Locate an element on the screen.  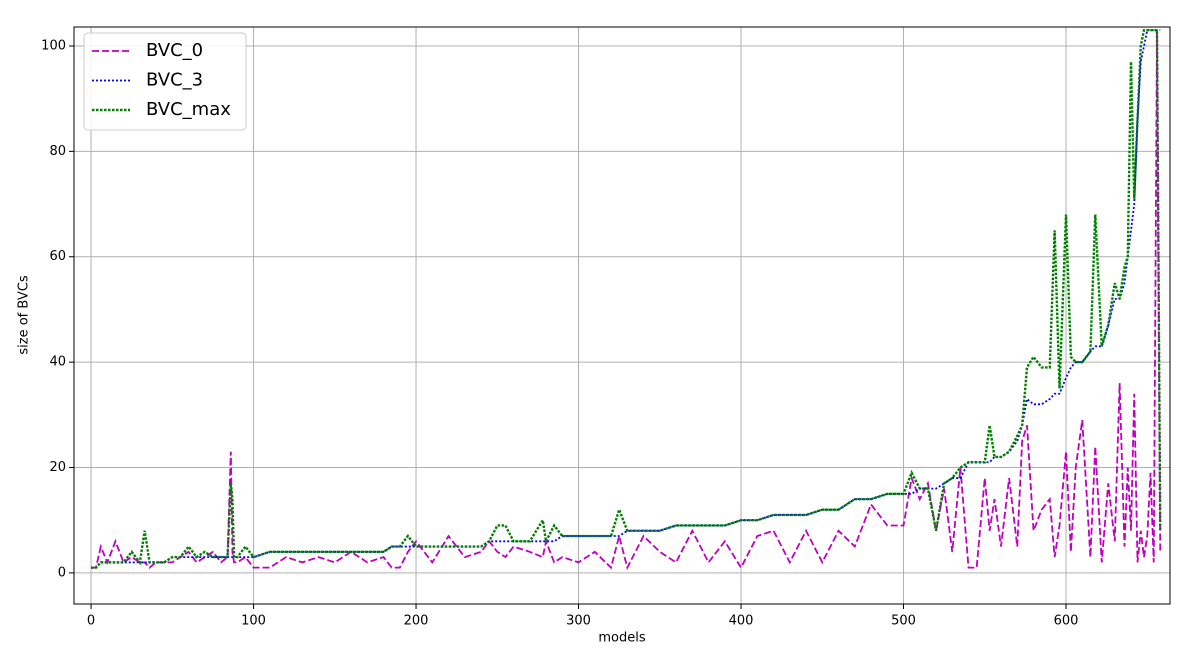
y-axis-label: size of BVCs is located at coordinates (24, 314).